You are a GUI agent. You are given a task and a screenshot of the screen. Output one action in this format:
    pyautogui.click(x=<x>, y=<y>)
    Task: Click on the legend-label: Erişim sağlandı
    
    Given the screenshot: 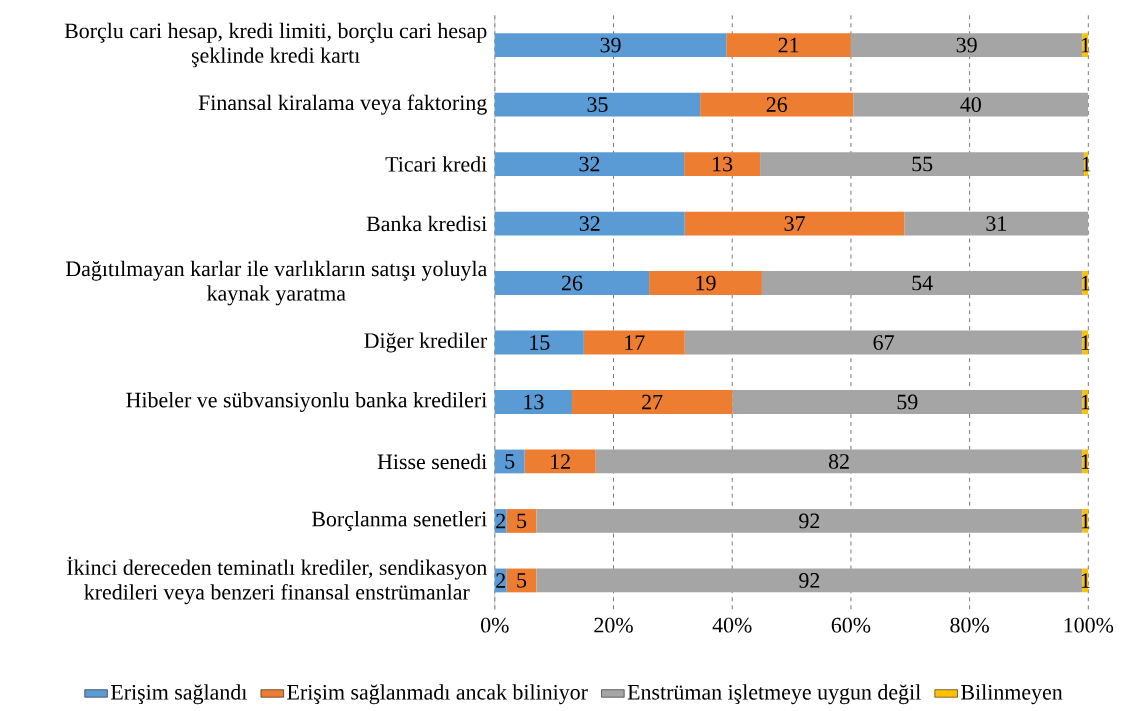 What is the action you would take?
    pyautogui.click(x=178, y=694)
    